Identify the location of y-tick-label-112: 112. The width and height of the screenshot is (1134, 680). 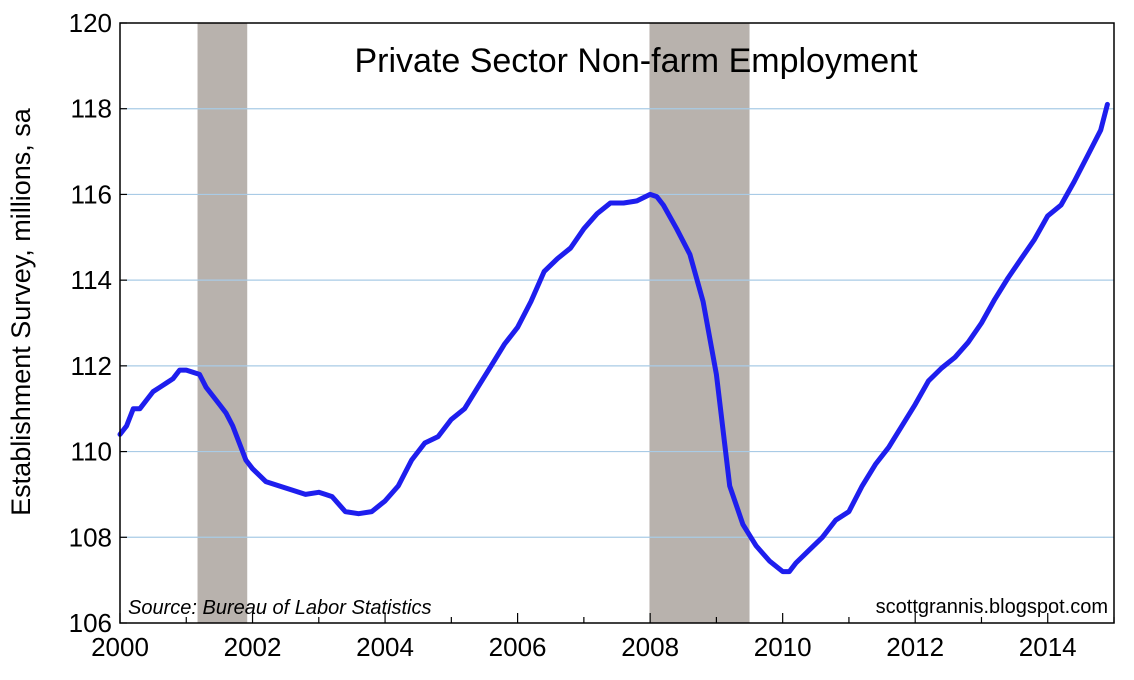
(91, 366).